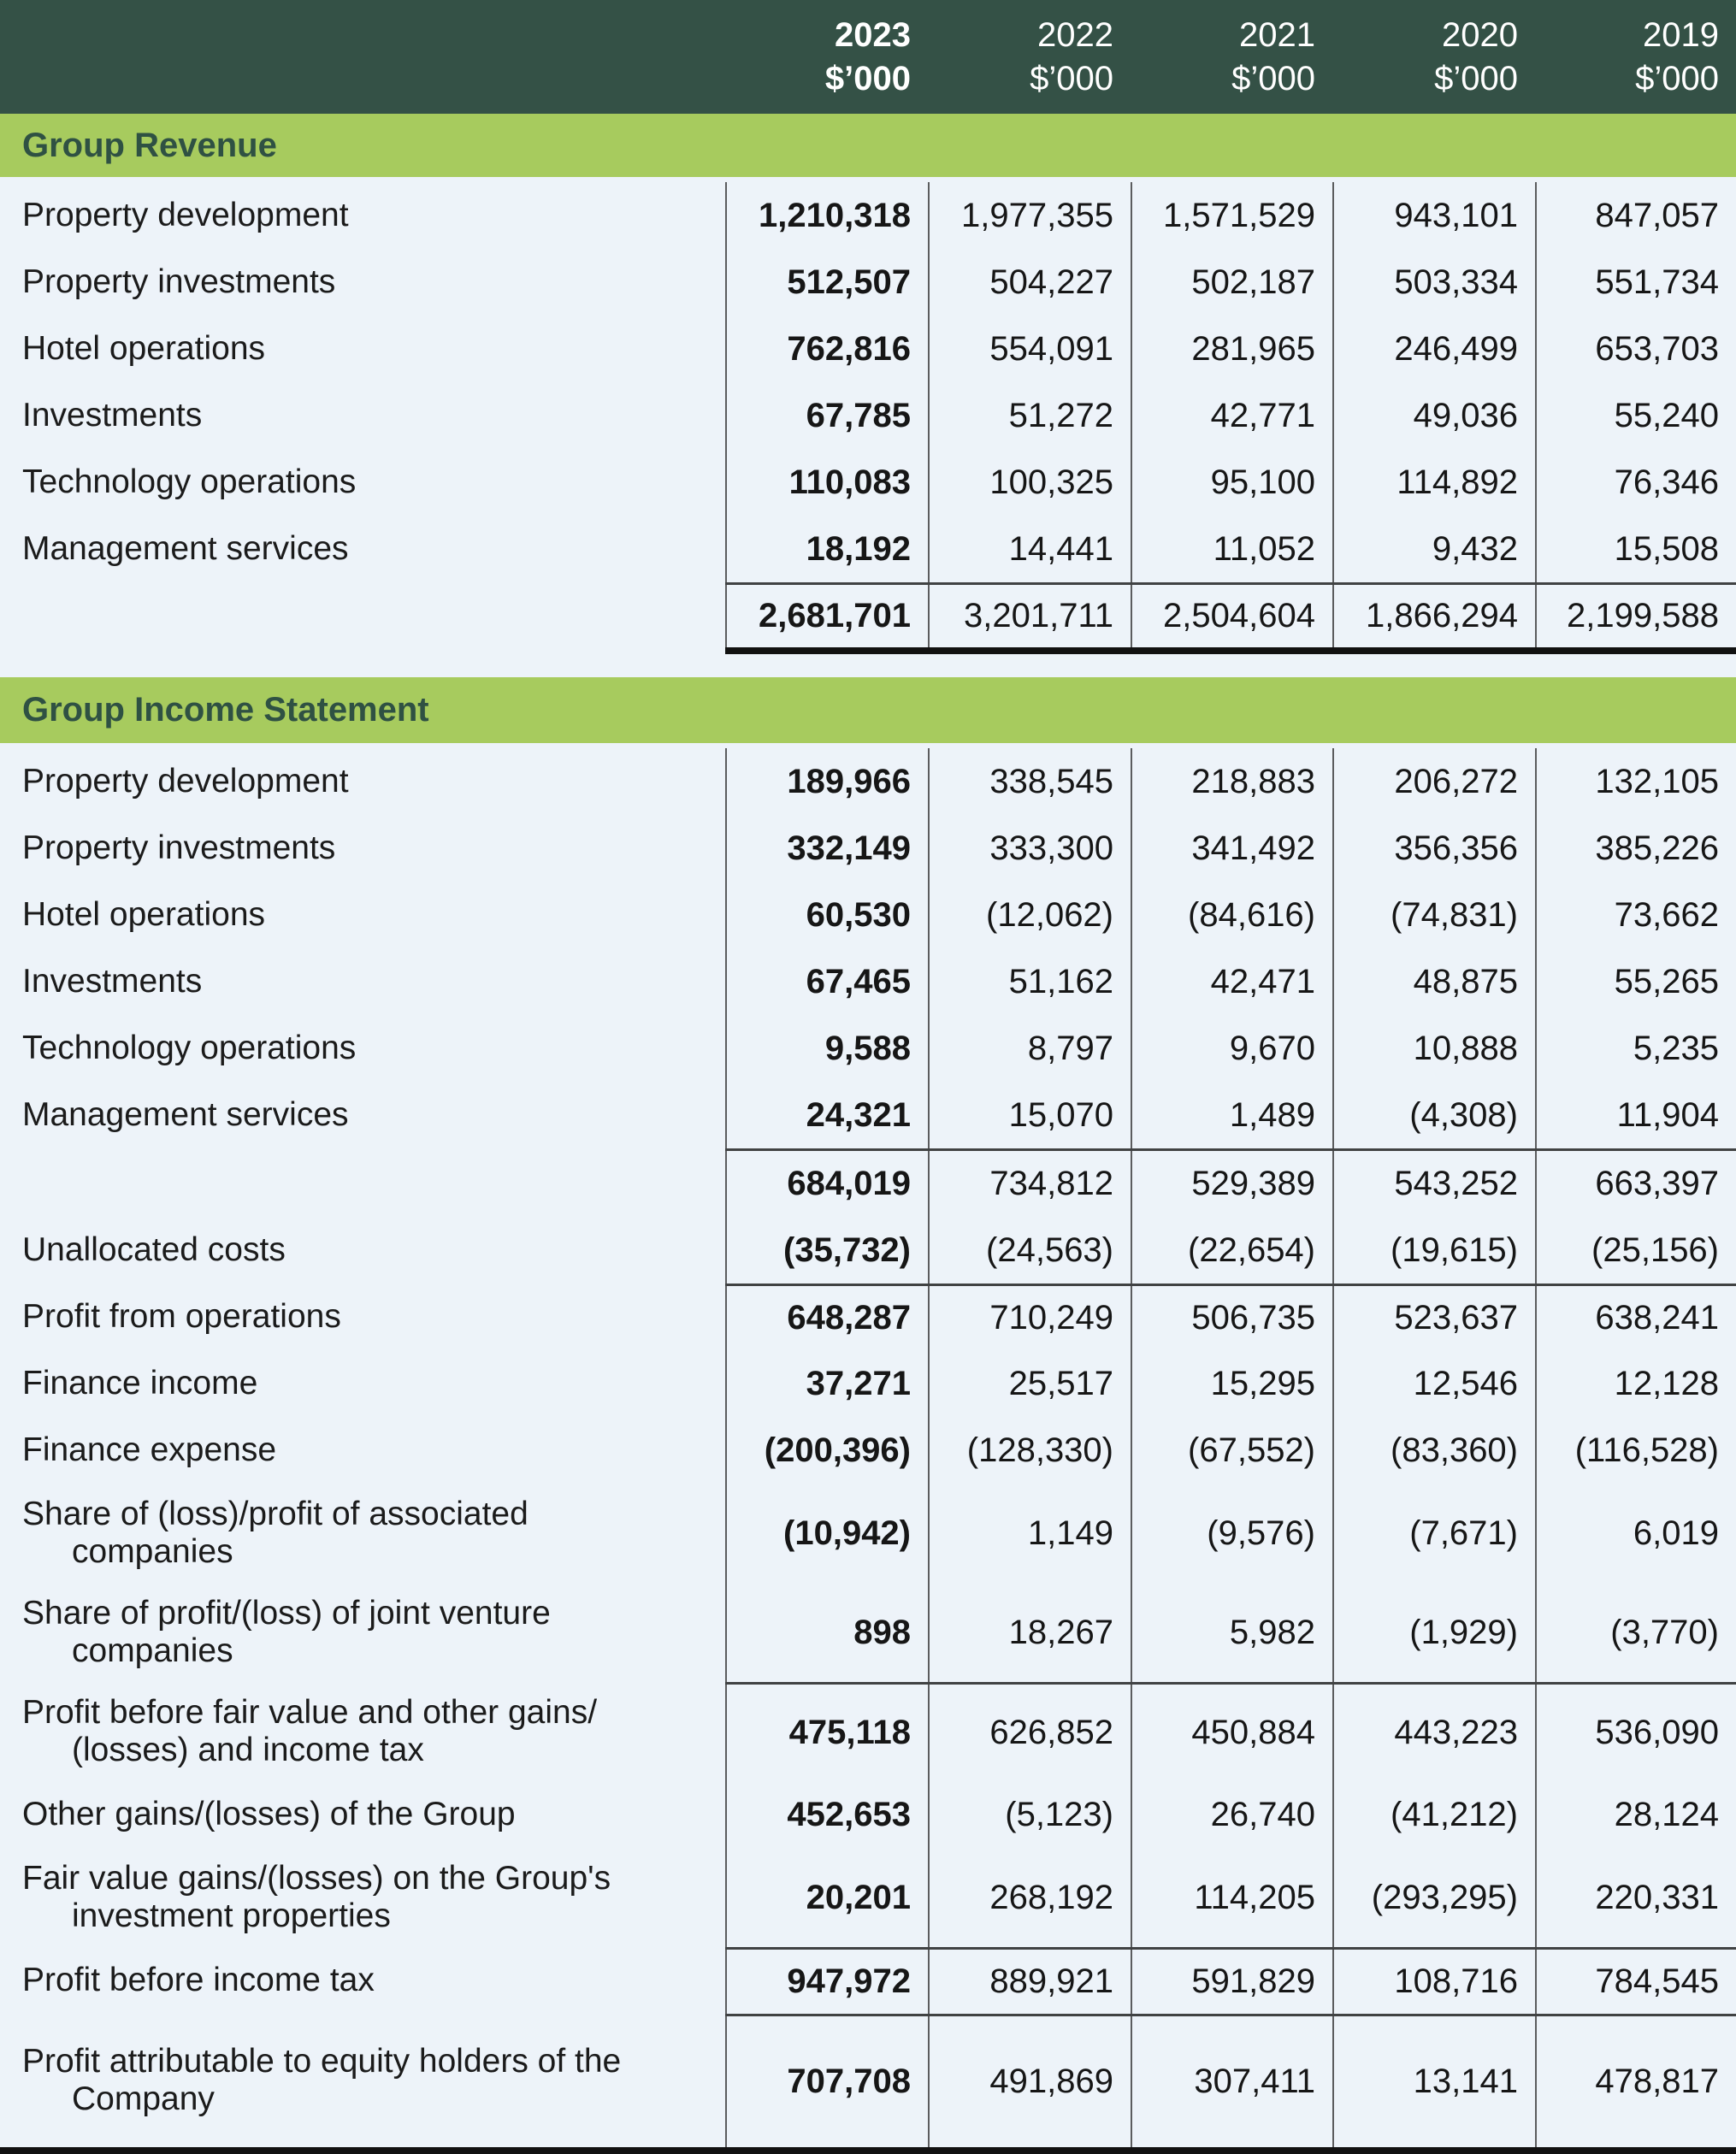 The width and height of the screenshot is (1736, 2154). I want to click on value-cell-2019: 5,235, so click(1636, 1048).